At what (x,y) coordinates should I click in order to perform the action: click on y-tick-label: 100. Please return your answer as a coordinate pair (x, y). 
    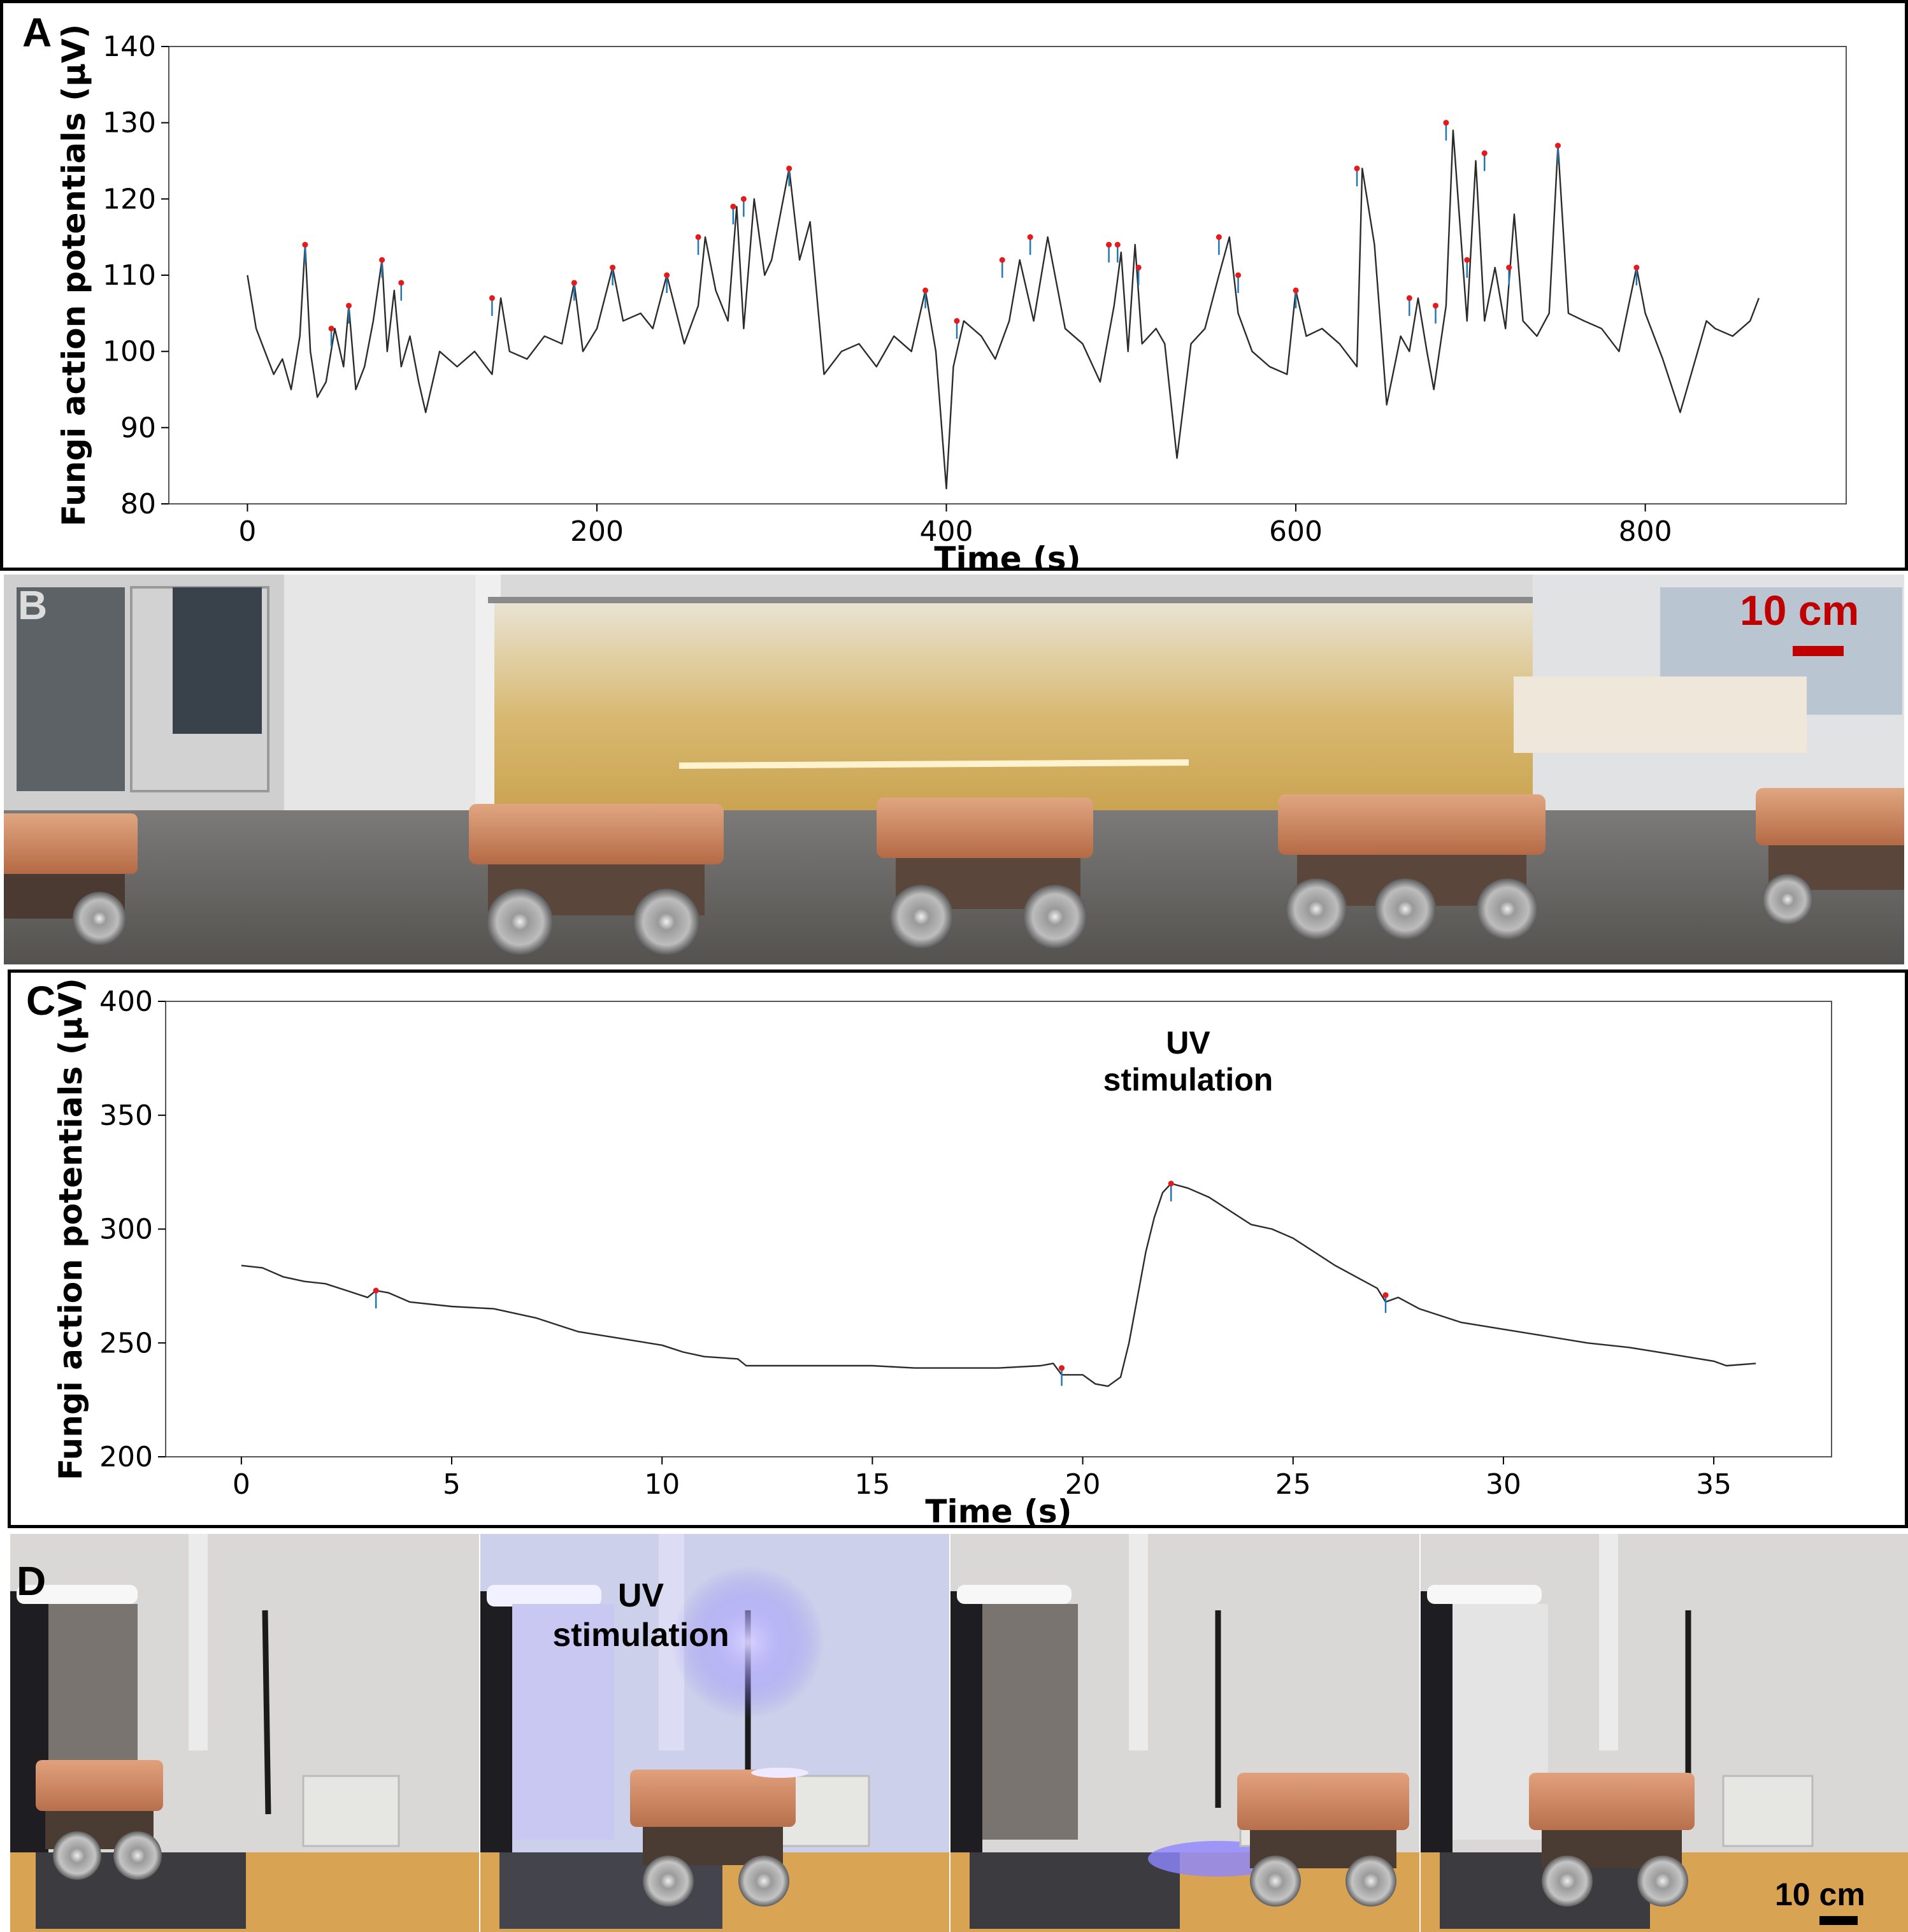
    Looking at the image, I should click on (129, 352).